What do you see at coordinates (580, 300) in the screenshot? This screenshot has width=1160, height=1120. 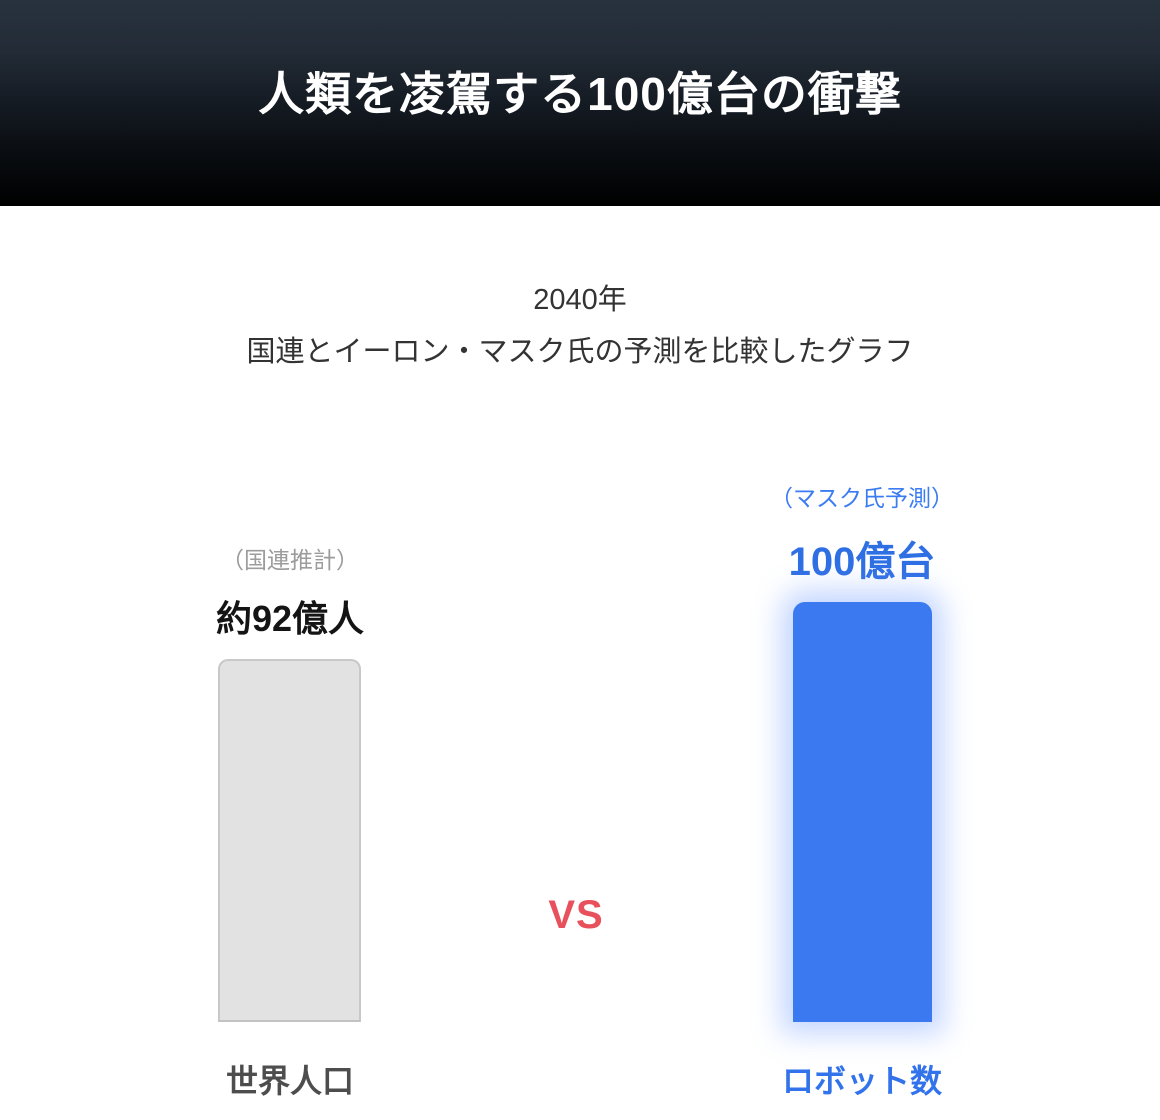 I see `chart-year-subtitle: 2040年` at bounding box center [580, 300].